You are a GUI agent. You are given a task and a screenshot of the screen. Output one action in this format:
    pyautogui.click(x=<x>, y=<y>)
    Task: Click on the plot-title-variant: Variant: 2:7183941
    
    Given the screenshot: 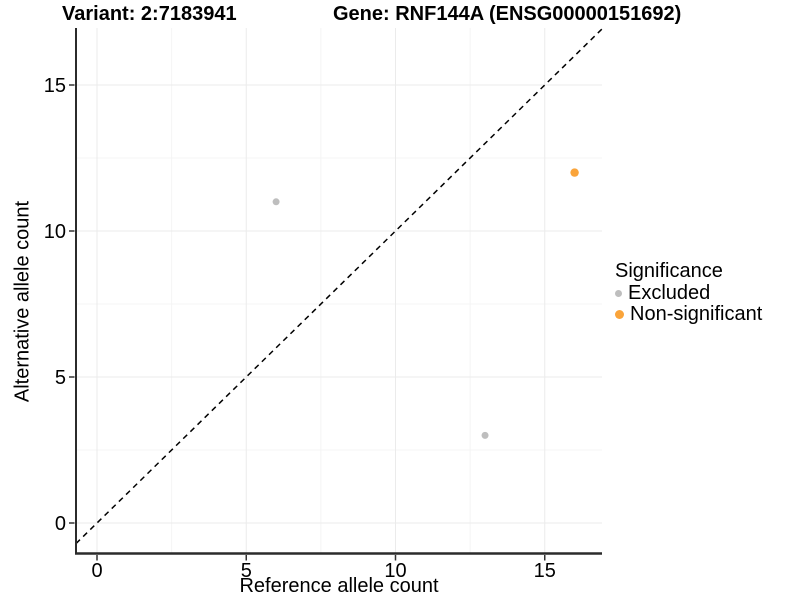 What is the action you would take?
    pyautogui.click(x=149, y=14)
    